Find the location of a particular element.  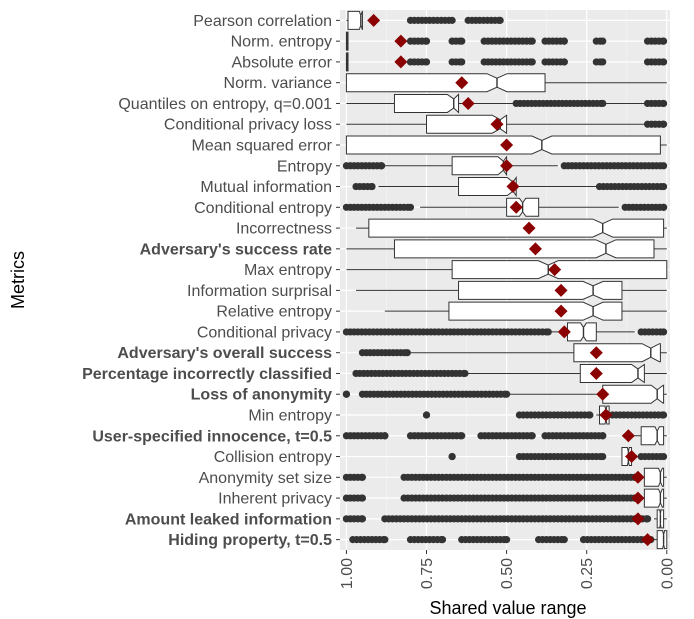

x-axis-title: Shared value range is located at coordinates (507, 608).